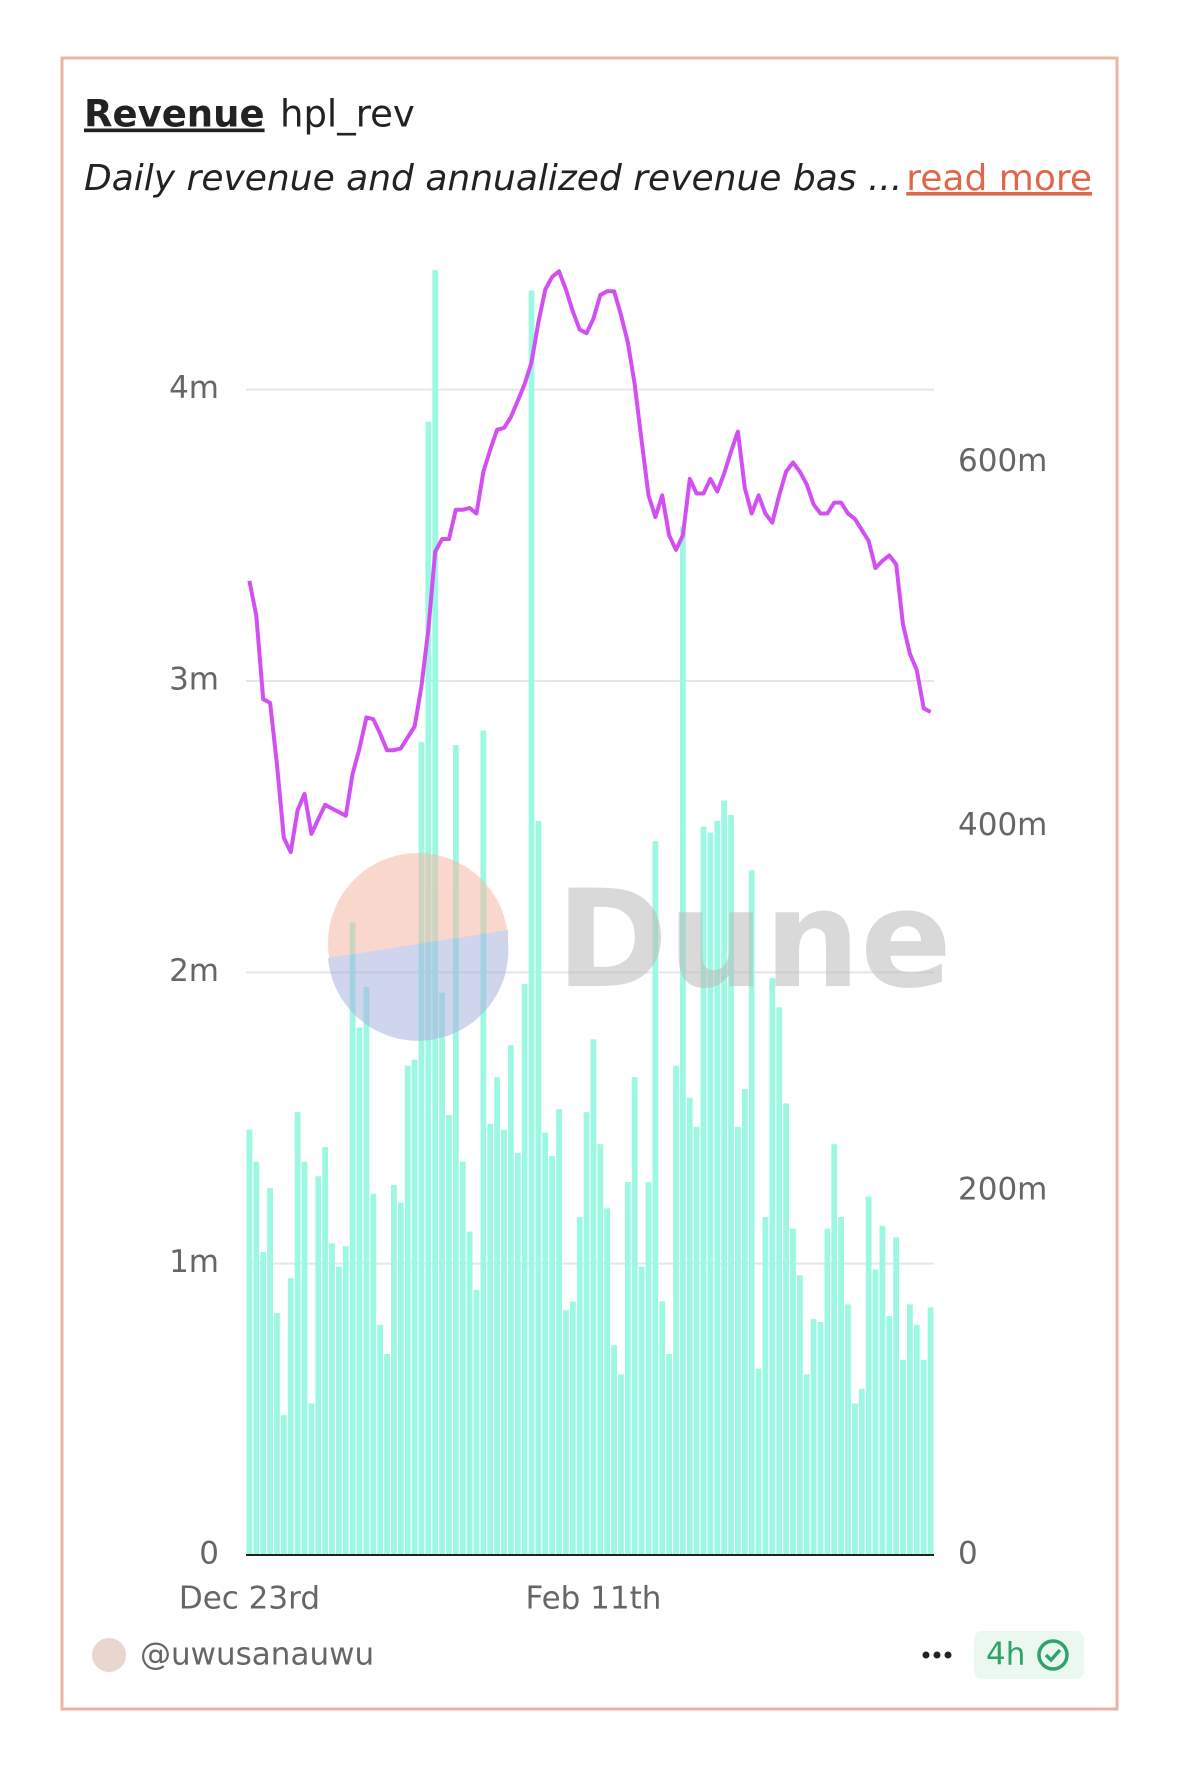 Image resolution: width=1179 pixels, height=1766 pixels. I want to click on y2-tick-label: 400m, so click(1002, 825).